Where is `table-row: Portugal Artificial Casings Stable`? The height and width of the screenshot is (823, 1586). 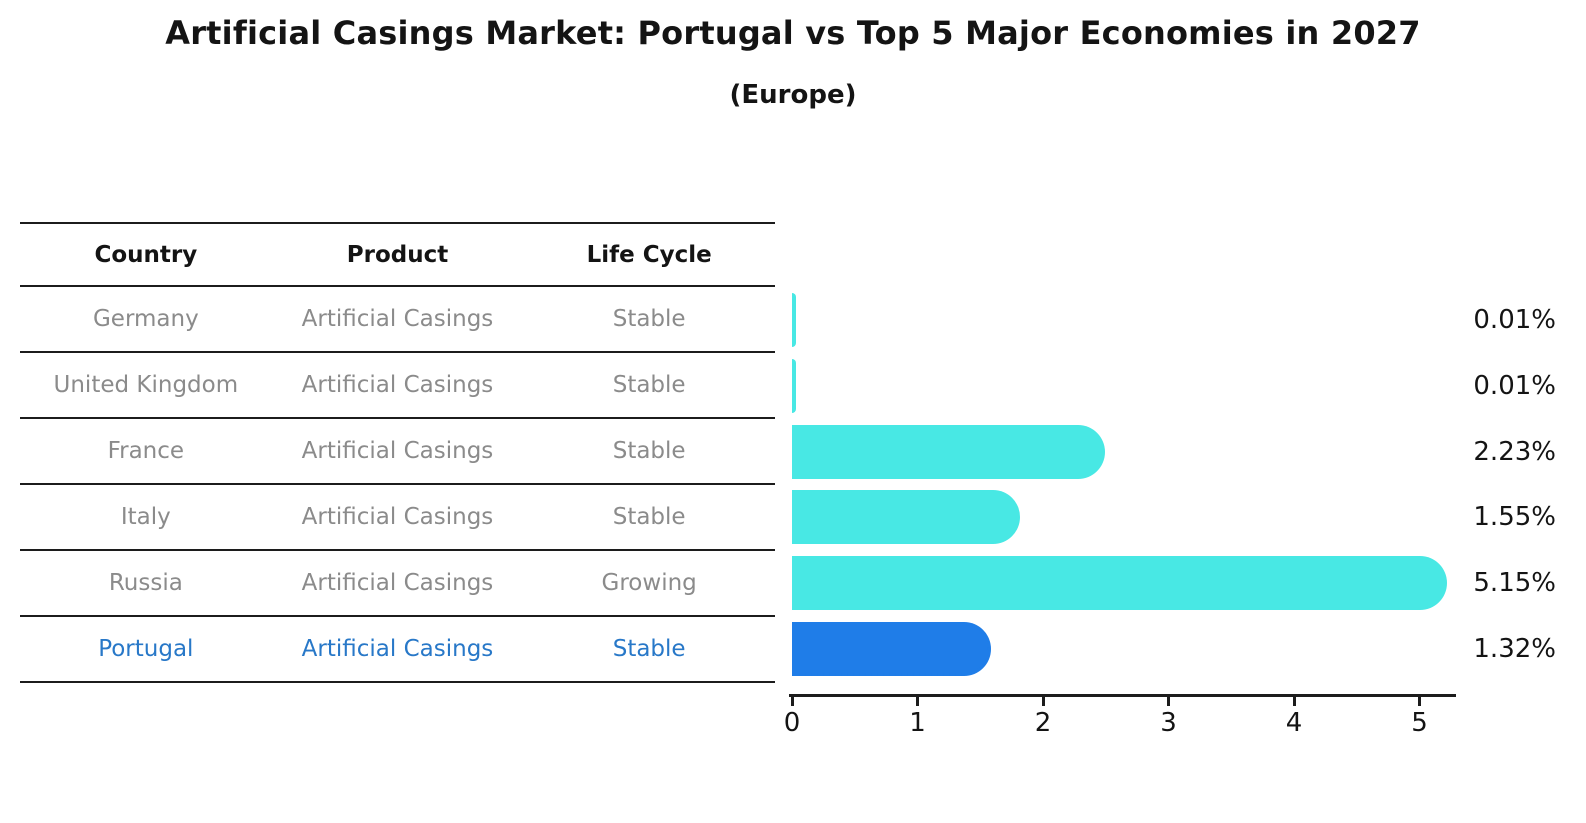 table-row: Portugal Artificial Casings Stable is located at coordinates (397, 649).